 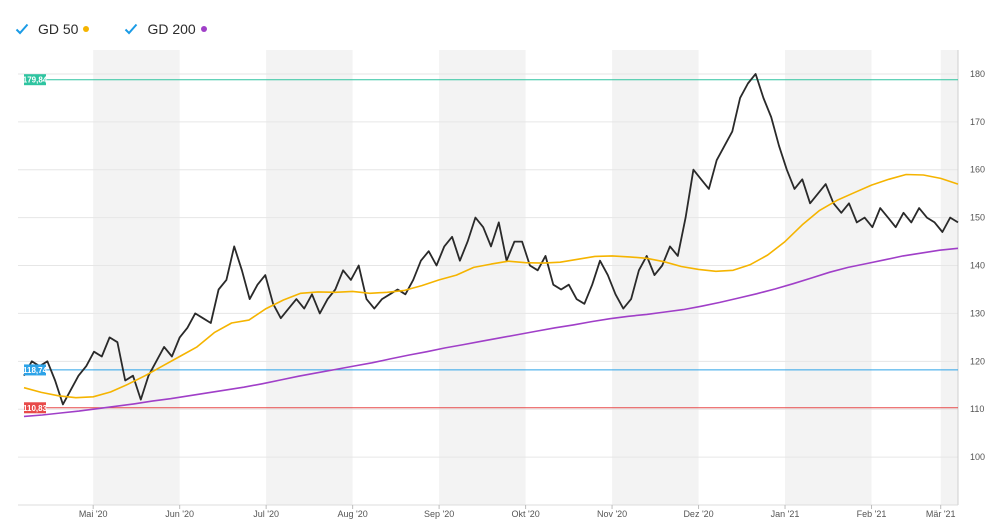 What do you see at coordinates (977, 313) in the screenshot?
I see `y-tick-label: 130` at bounding box center [977, 313].